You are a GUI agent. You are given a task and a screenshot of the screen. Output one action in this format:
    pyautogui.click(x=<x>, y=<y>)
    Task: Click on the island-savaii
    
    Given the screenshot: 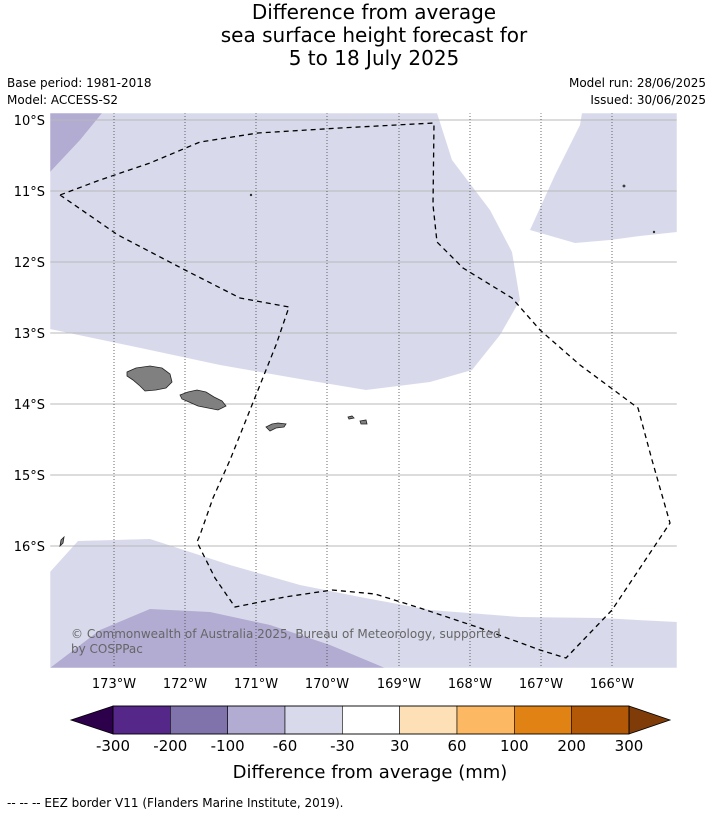 What is the action you would take?
    pyautogui.click(x=149, y=378)
    